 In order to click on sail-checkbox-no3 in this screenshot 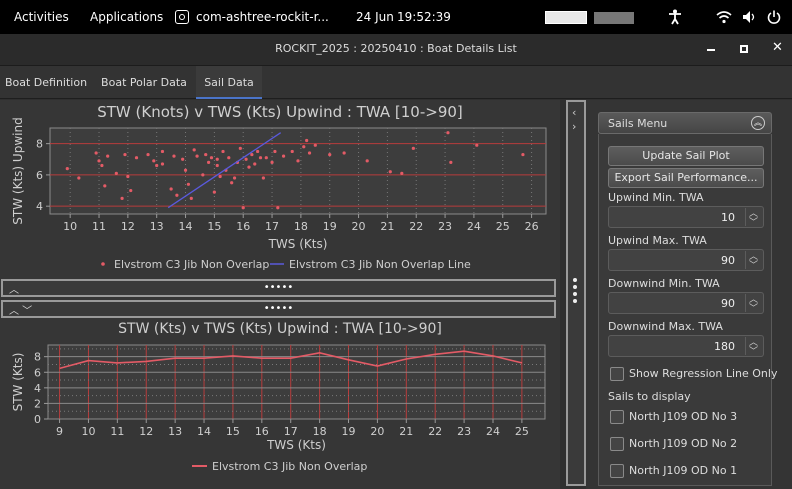, I will do `click(617, 417)`.